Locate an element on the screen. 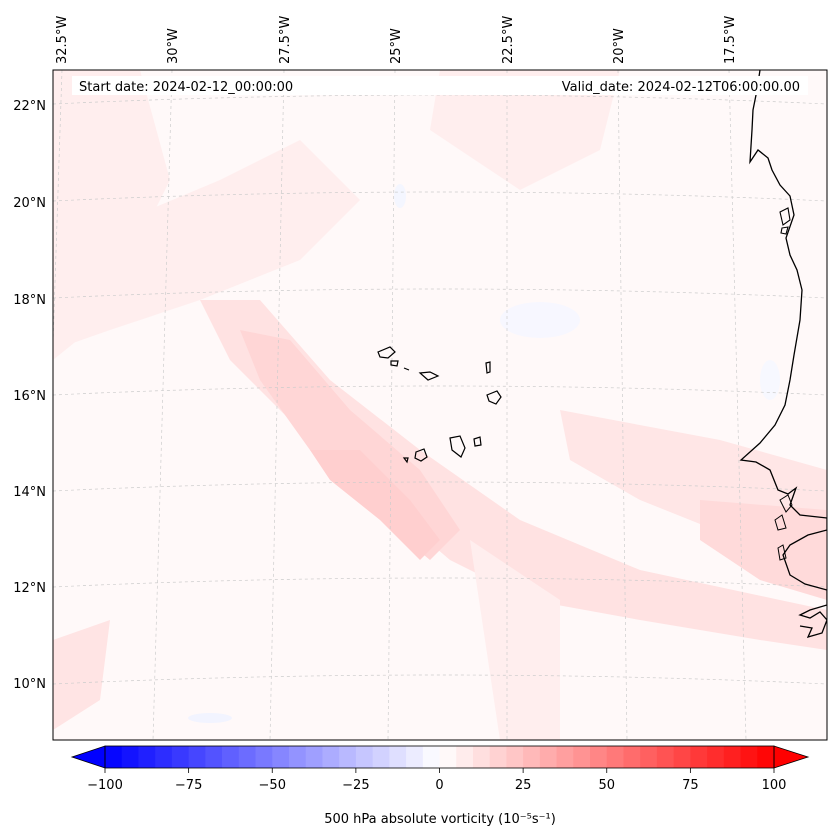 The width and height of the screenshot is (837, 839). colorbar-tick-label: 75 is located at coordinates (690, 785).